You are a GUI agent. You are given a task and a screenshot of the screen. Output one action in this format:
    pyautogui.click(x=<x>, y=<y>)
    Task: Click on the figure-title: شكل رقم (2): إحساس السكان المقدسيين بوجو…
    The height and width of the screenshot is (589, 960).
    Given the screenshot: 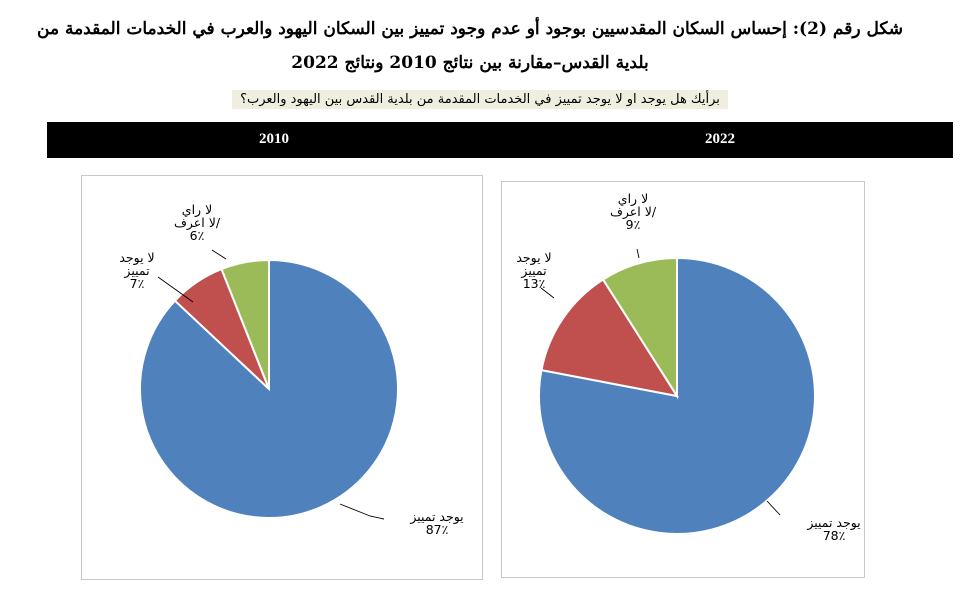 What is the action you would take?
    pyautogui.click(x=470, y=46)
    